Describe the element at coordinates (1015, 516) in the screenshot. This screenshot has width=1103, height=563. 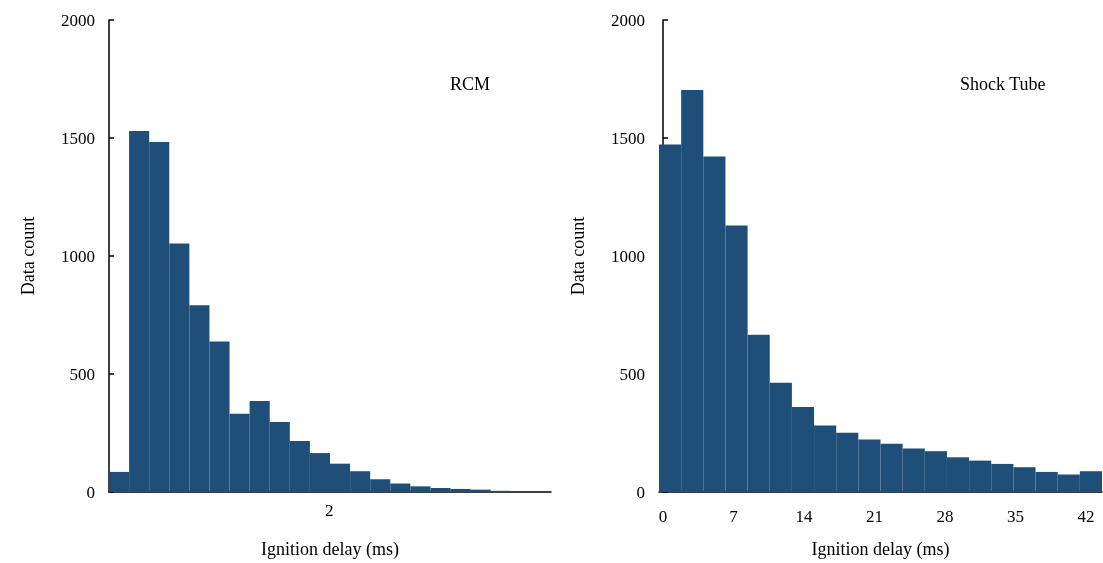
I see `x-tick-label: 35` at that location.